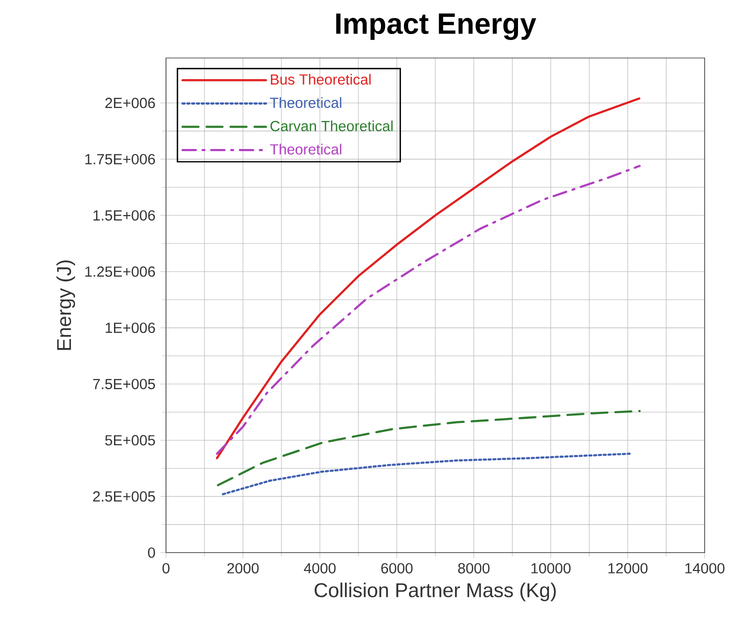 This screenshot has width=736, height=619. I want to click on y-tick-label: 1.5E+006, so click(124, 215).